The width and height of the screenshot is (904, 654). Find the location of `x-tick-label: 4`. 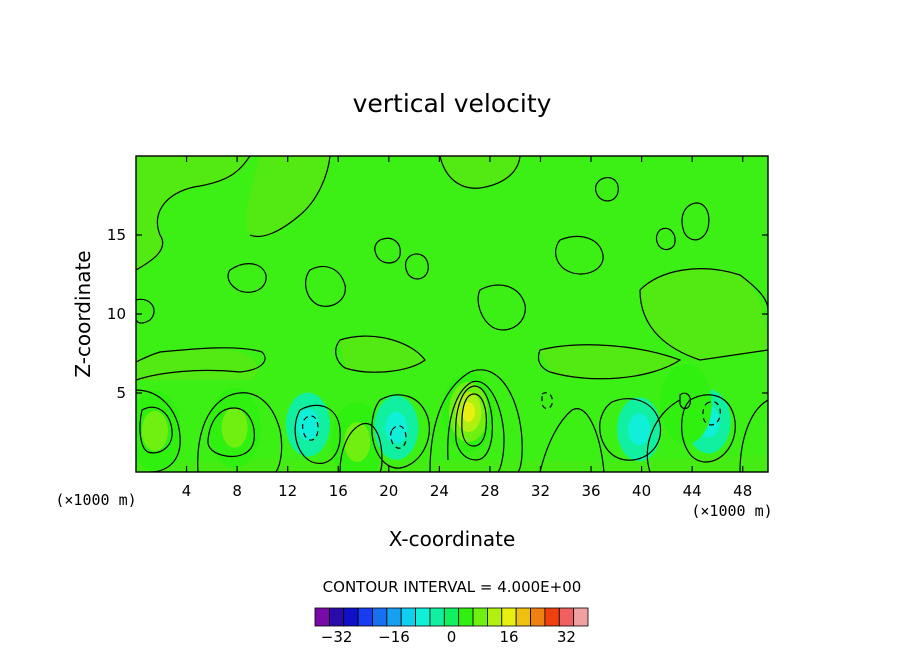

x-tick-label: 4 is located at coordinates (187, 491).